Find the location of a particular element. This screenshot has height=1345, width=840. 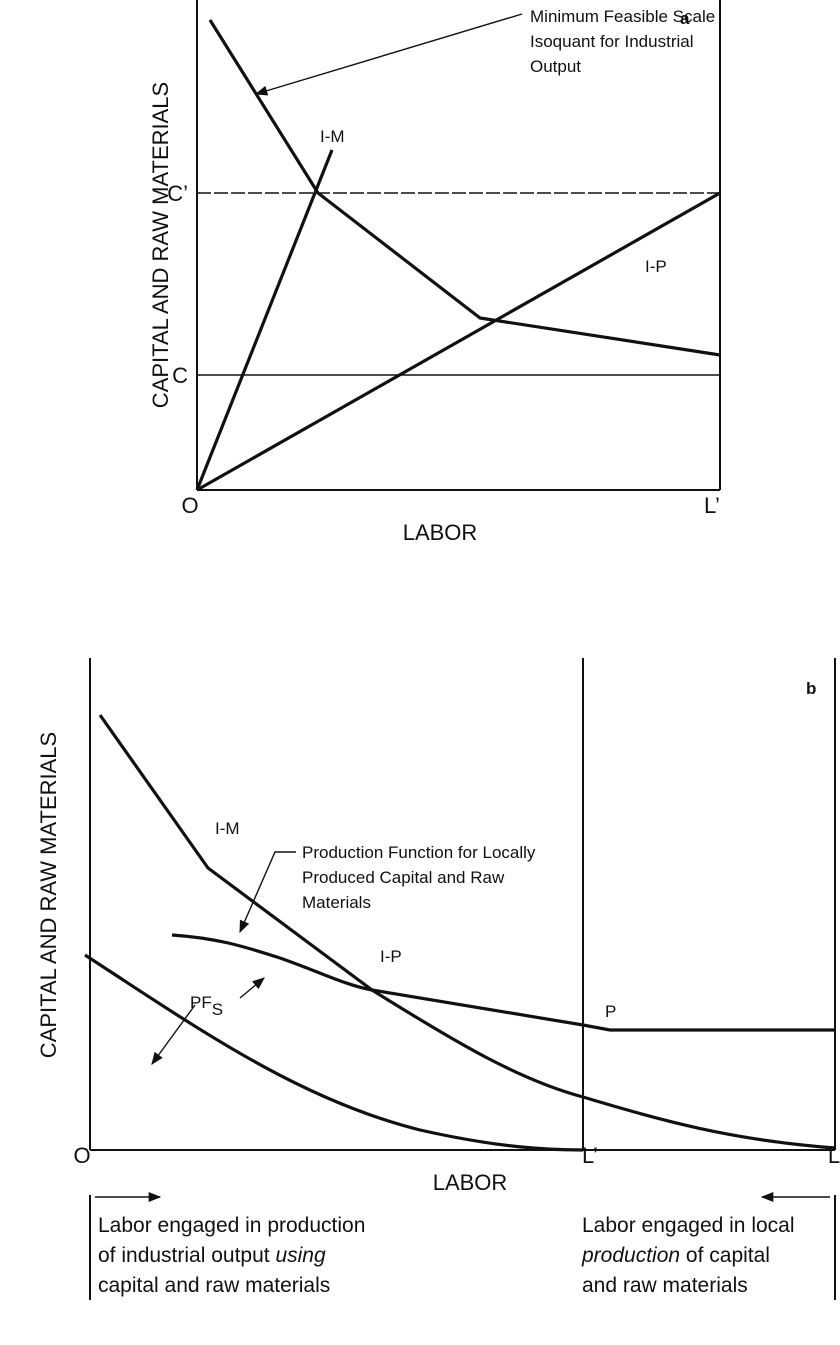

level-label: C’ is located at coordinates (177, 193).